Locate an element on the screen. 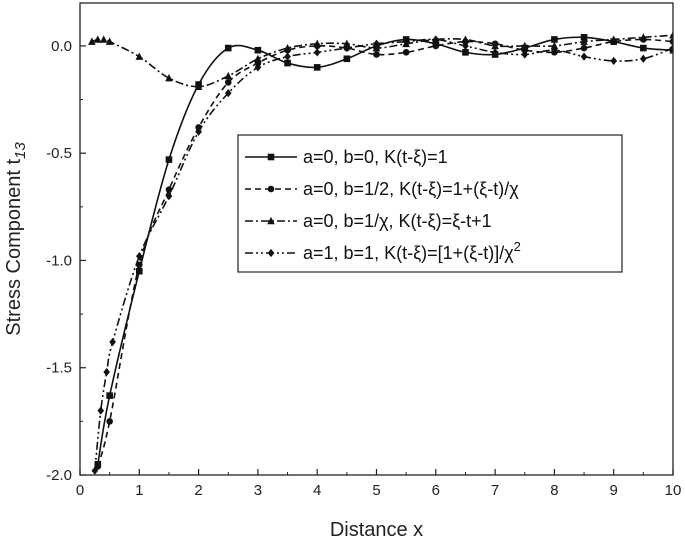 The width and height of the screenshot is (685, 546). x-tick-label: 5 is located at coordinates (376, 490).